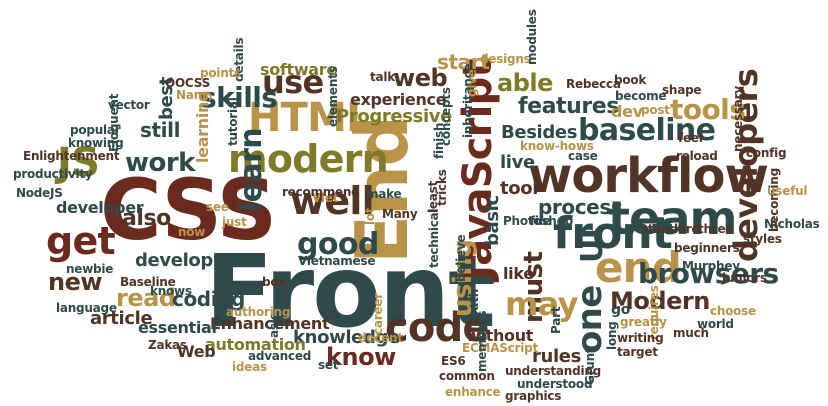  Describe the element at coordinates (382, 77) in the screenshot. I see `word-talk: talk` at that location.